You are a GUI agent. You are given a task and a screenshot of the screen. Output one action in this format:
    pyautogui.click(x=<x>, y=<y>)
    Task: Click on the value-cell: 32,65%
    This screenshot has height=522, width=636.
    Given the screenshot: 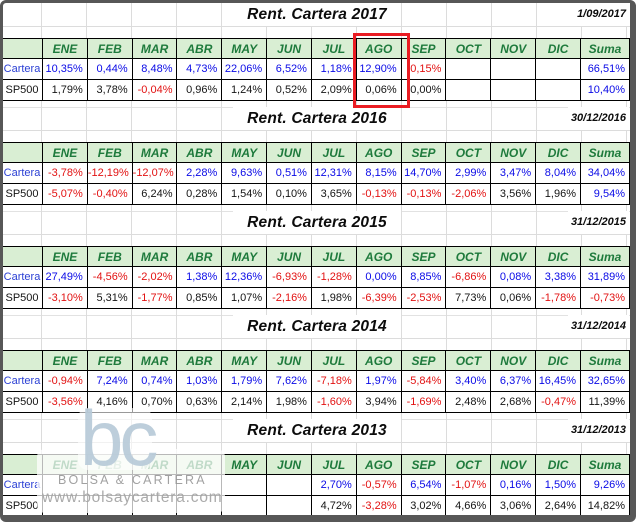 What is the action you would take?
    pyautogui.click(x=605, y=381)
    